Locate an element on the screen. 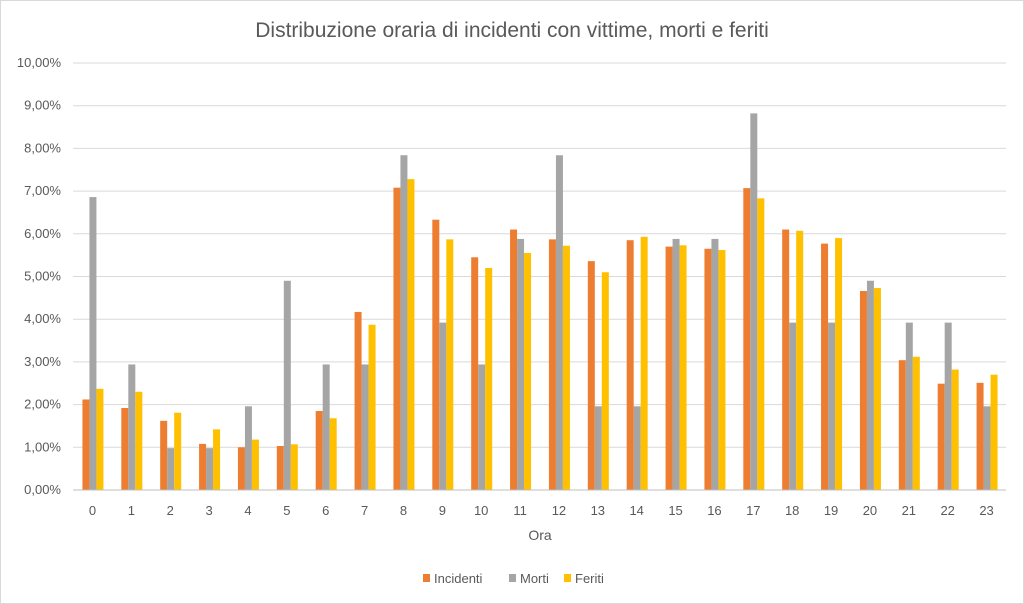 This screenshot has width=1024, height=604. legend-item-incidenti: Incidenti is located at coordinates (453, 578).